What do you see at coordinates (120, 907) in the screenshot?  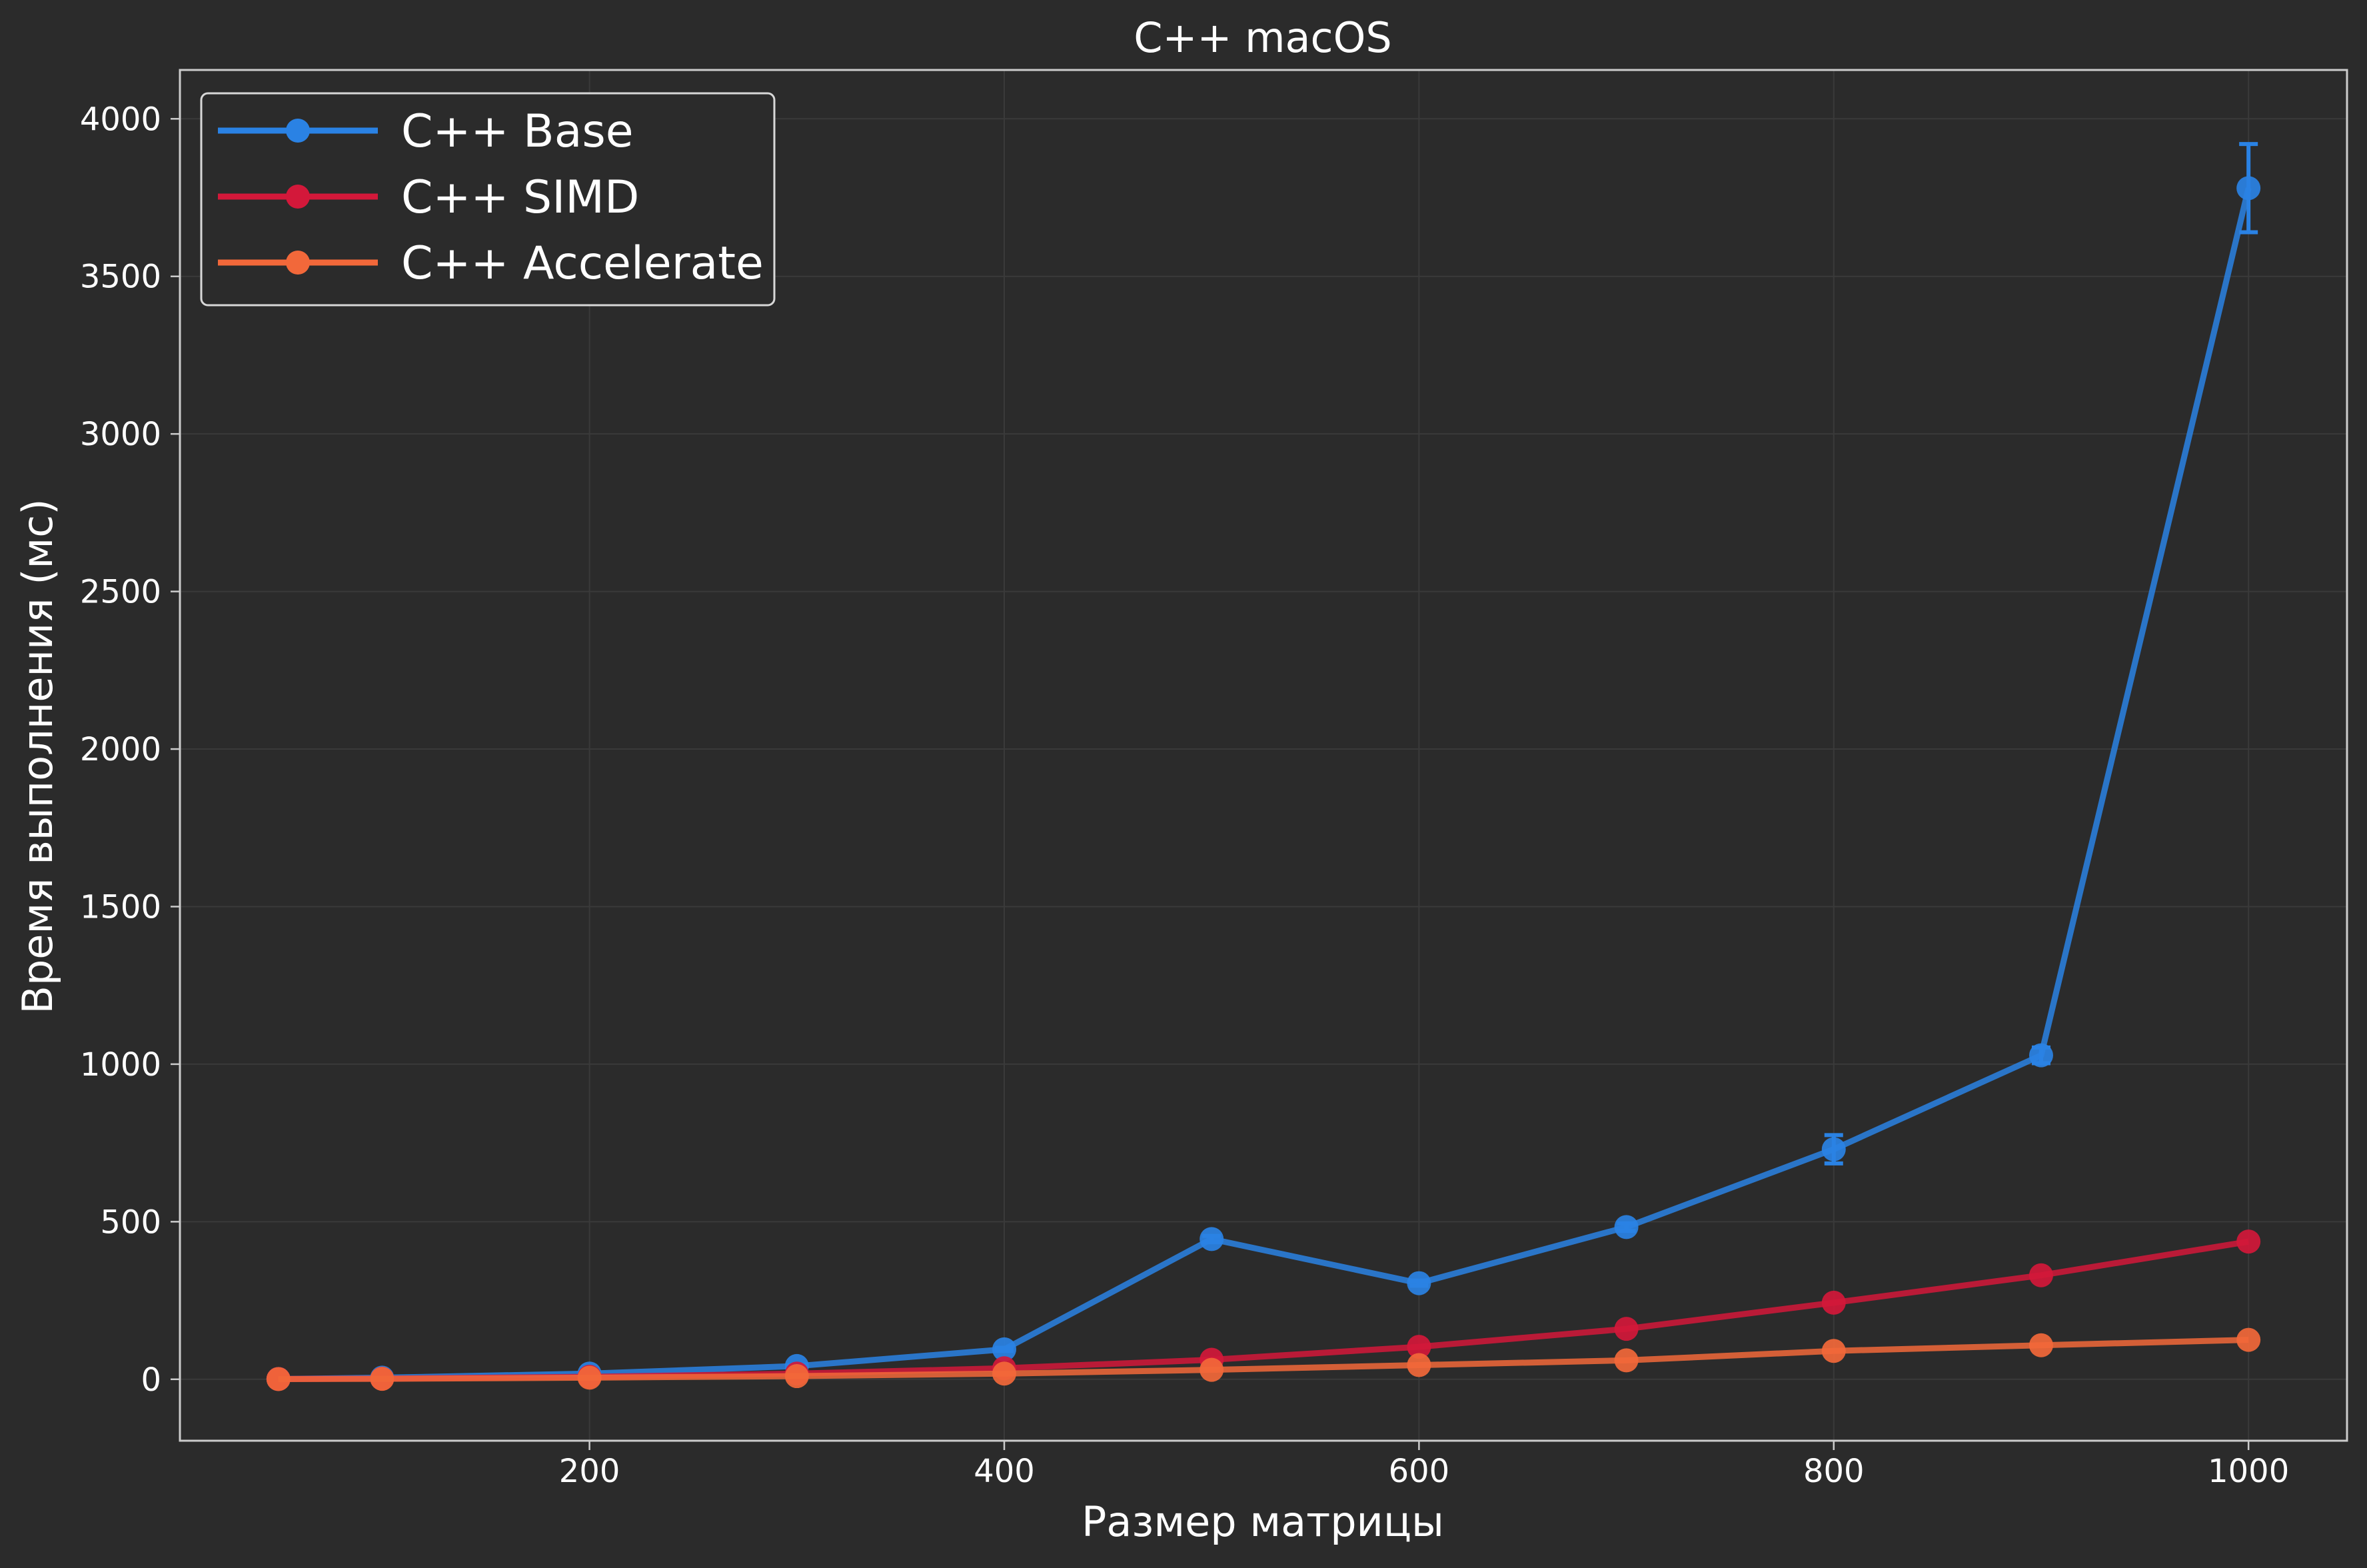 I see `y-tick-label: 1500` at bounding box center [120, 907].